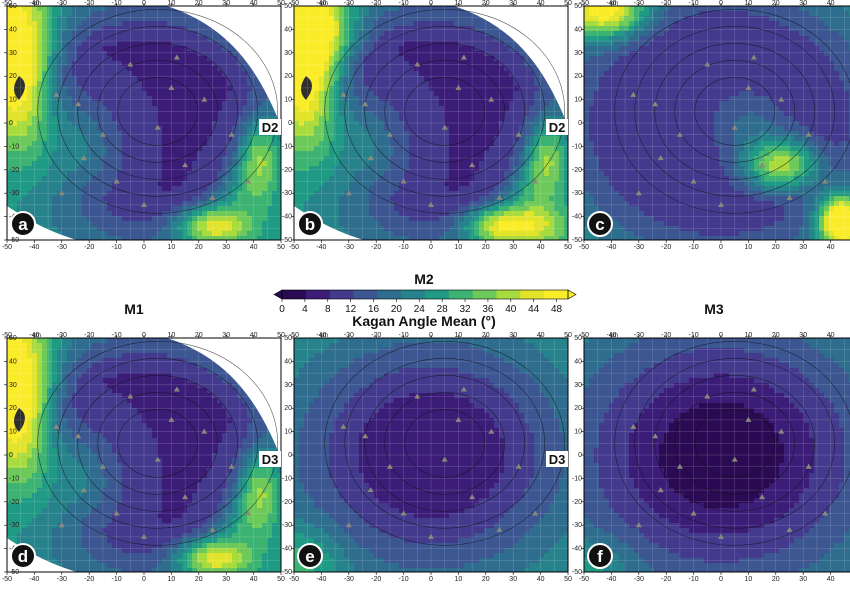 Image resolution: width=850 pixels, height=609 pixels. What do you see at coordinates (172, 3) in the screenshot?
I see `x-tick-label: 10` at bounding box center [172, 3].